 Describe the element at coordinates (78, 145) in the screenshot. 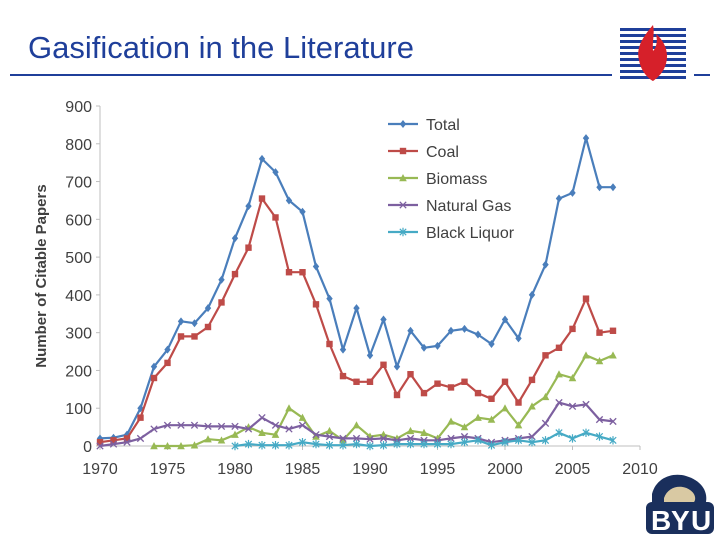

I see `y-tick-label: 800` at that location.